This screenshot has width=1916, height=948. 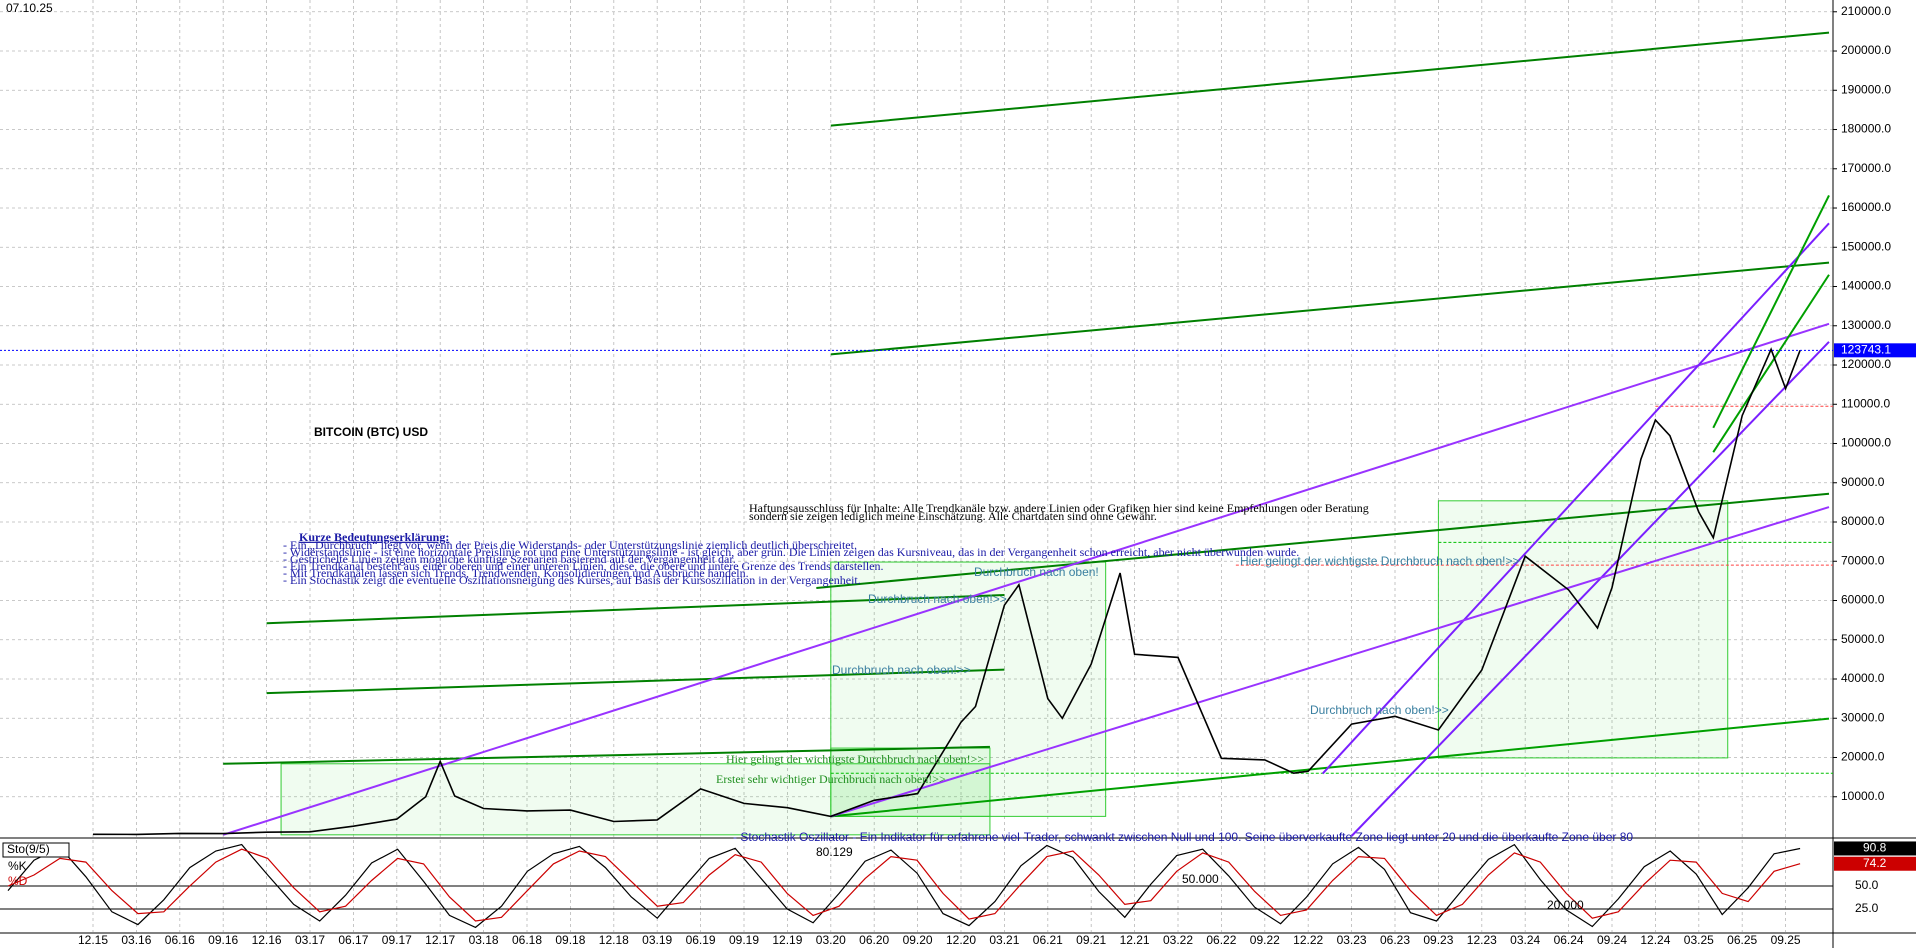 What do you see at coordinates (831, 940) in the screenshot?
I see `x-tick-label: 03.20` at bounding box center [831, 940].